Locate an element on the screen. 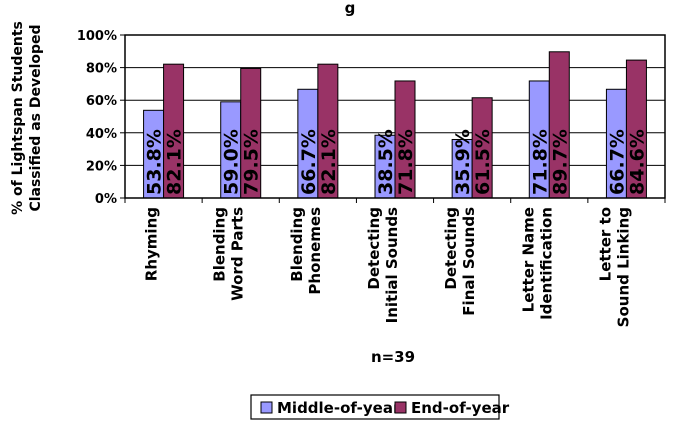 The height and width of the screenshot is (421, 685). x-axis-label: n=39 is located at coordinates (393, 357).